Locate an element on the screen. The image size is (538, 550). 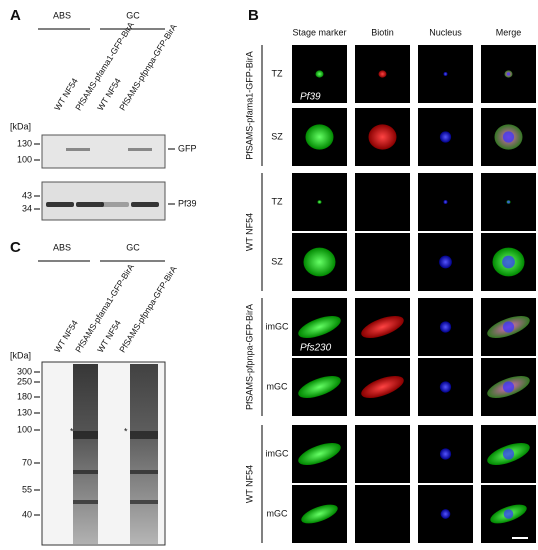
marker: 43 is located at coordinates (27, 195).